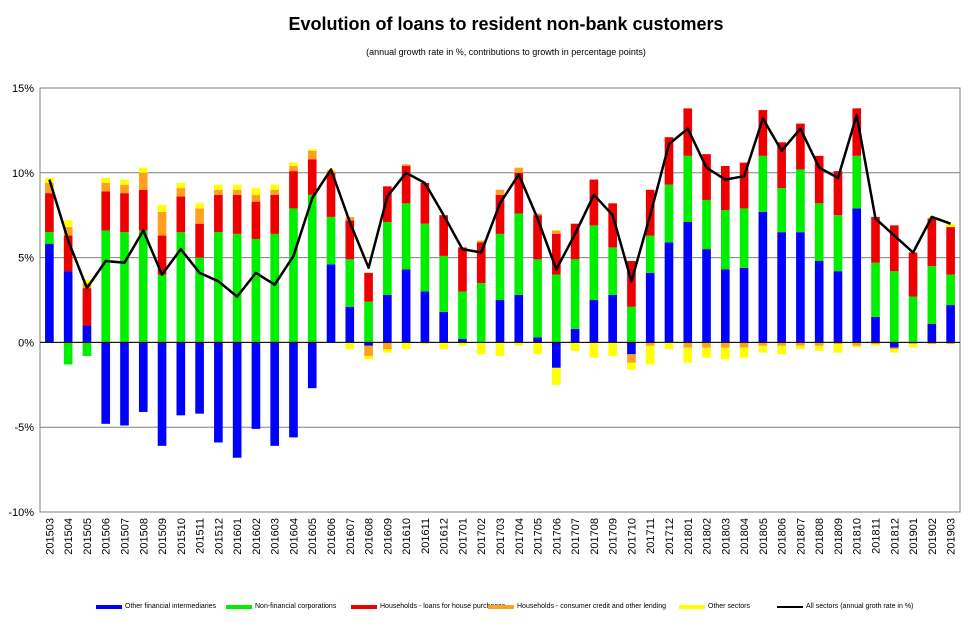 The width and height of the screenshot is (975, 640). What do you see at coordinates (651, 536) in the screenshot?
I see `x-tick-label: 201711` at bounding box center [651, 536].